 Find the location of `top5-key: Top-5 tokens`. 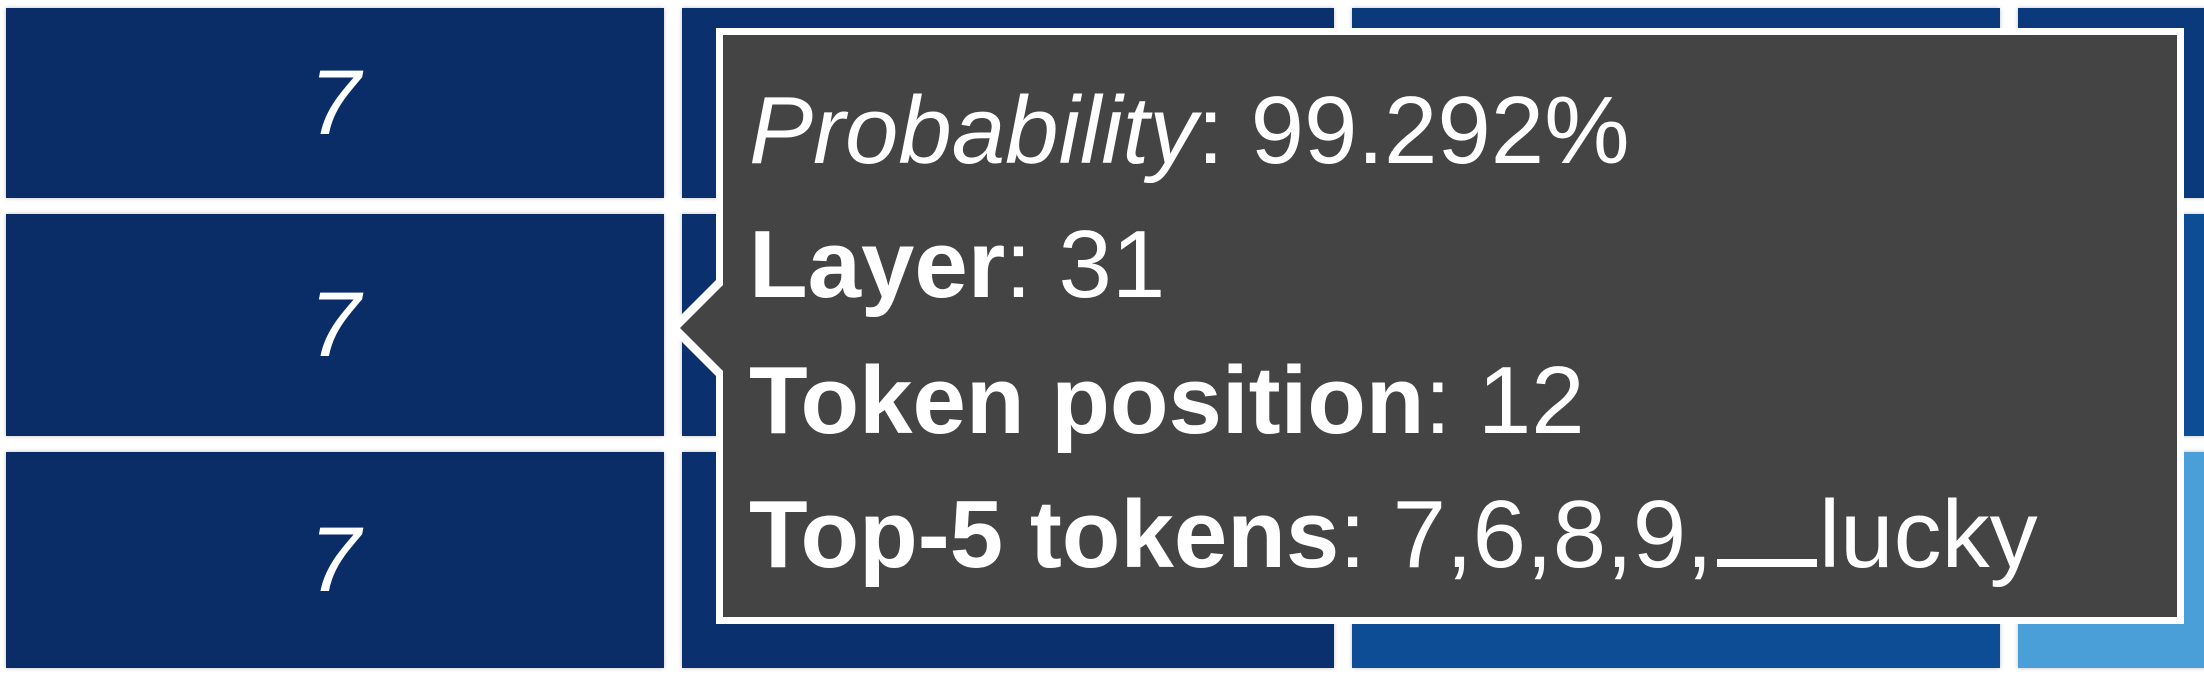

top5-key: Top-5 tokens is located at coordinates (1044, 534).